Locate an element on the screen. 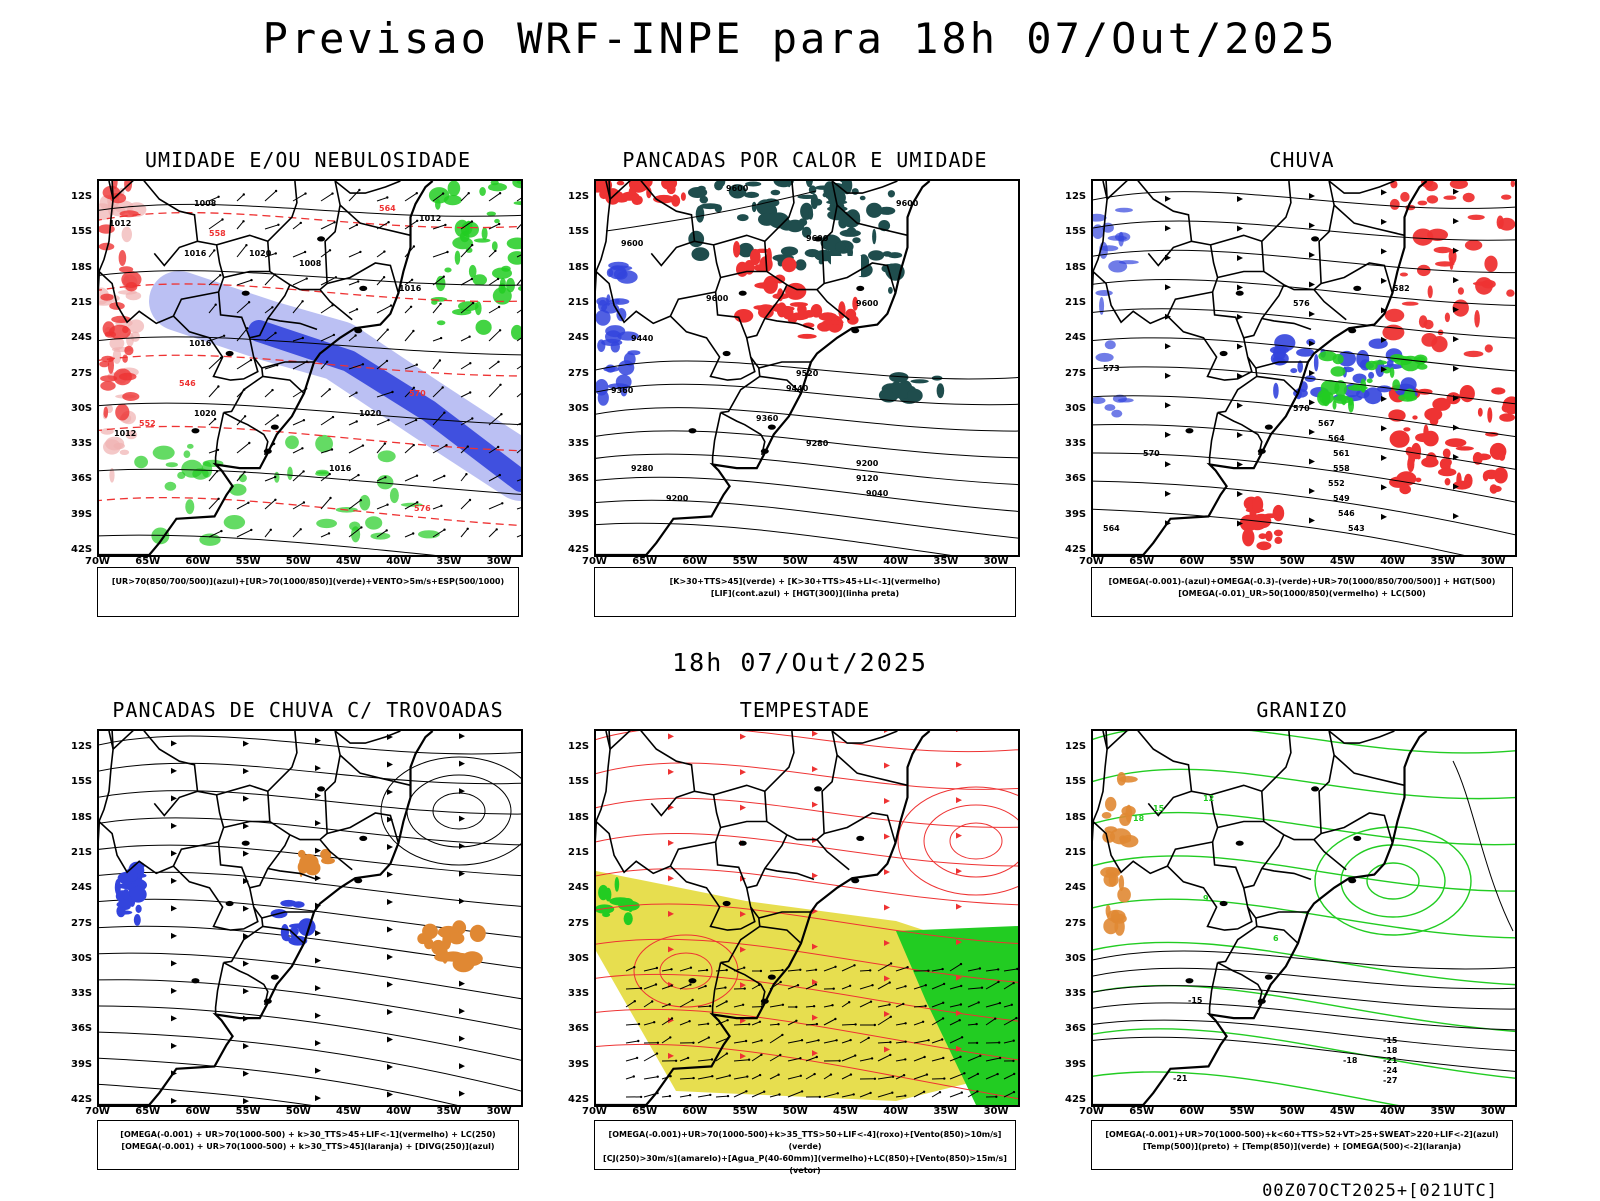 The width and height of the screenshot is (1600, 1201). longitude-tick: 60W is located at coordinates (197, 561).